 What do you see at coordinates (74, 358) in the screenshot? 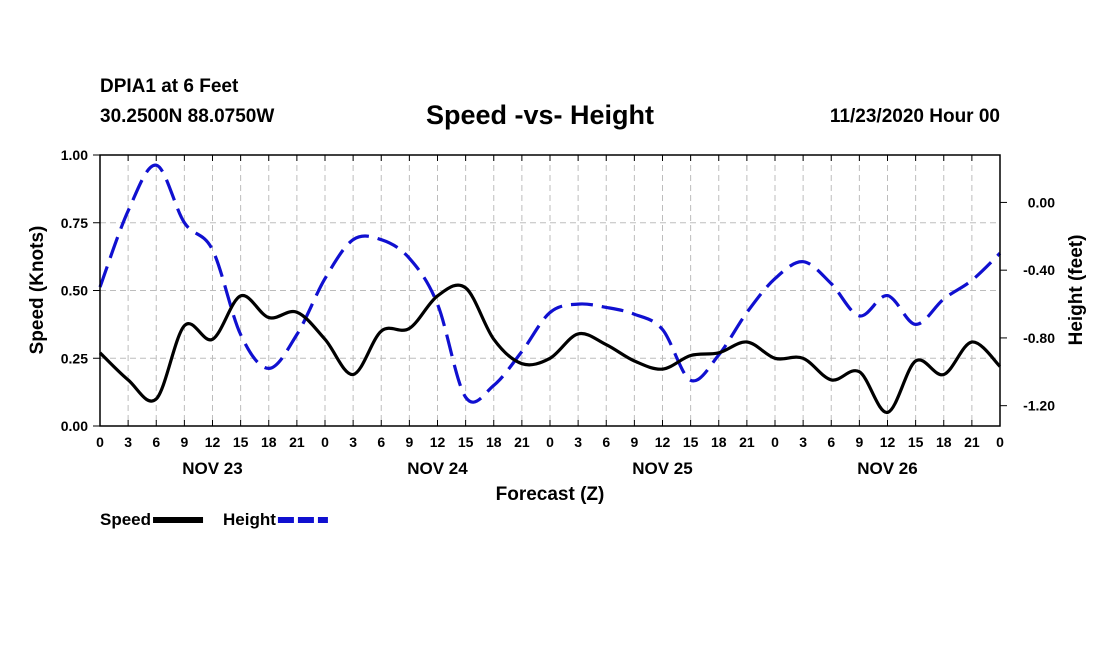
I see `left-tick-label: 0.25` at bounding box center [74, 358].